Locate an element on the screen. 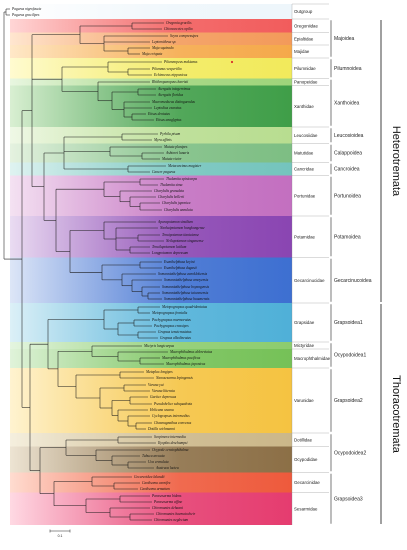  taxon-label: Pyrhila pisum is located at coordinates (170, 134).